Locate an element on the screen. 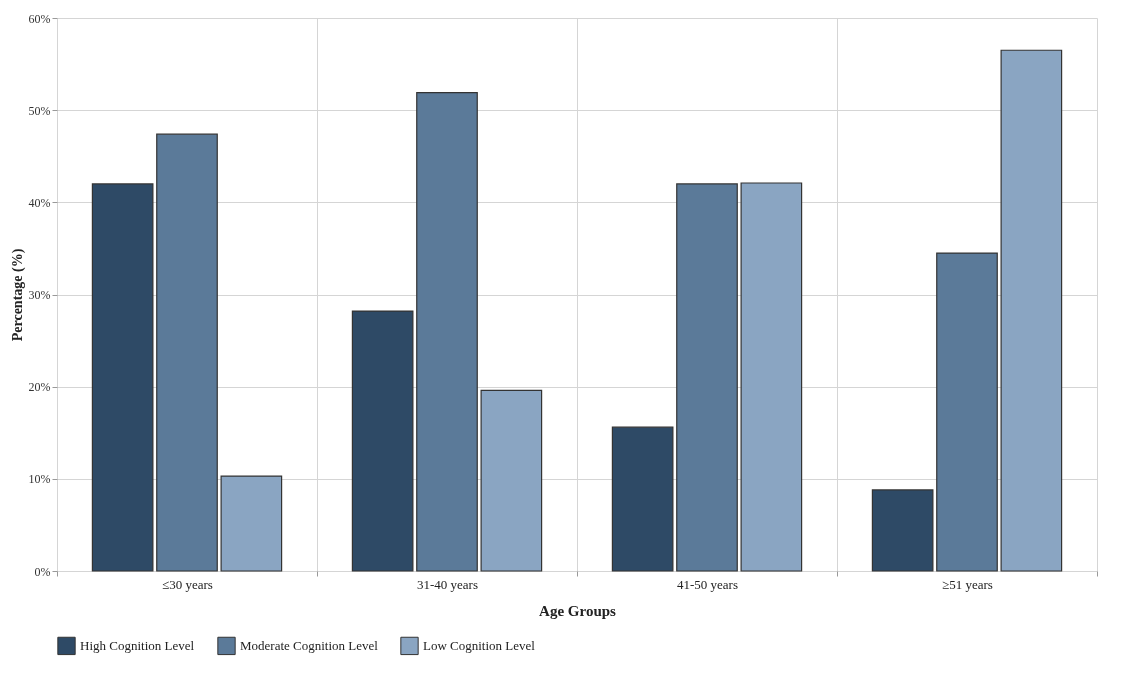 The height and width of the screenshot is (691, 1142). y-tick-label: 20% is located at coordinates (39, 387).